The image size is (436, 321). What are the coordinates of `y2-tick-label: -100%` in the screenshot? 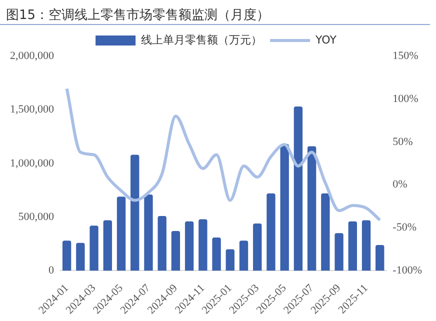 It's located at (407, 270).